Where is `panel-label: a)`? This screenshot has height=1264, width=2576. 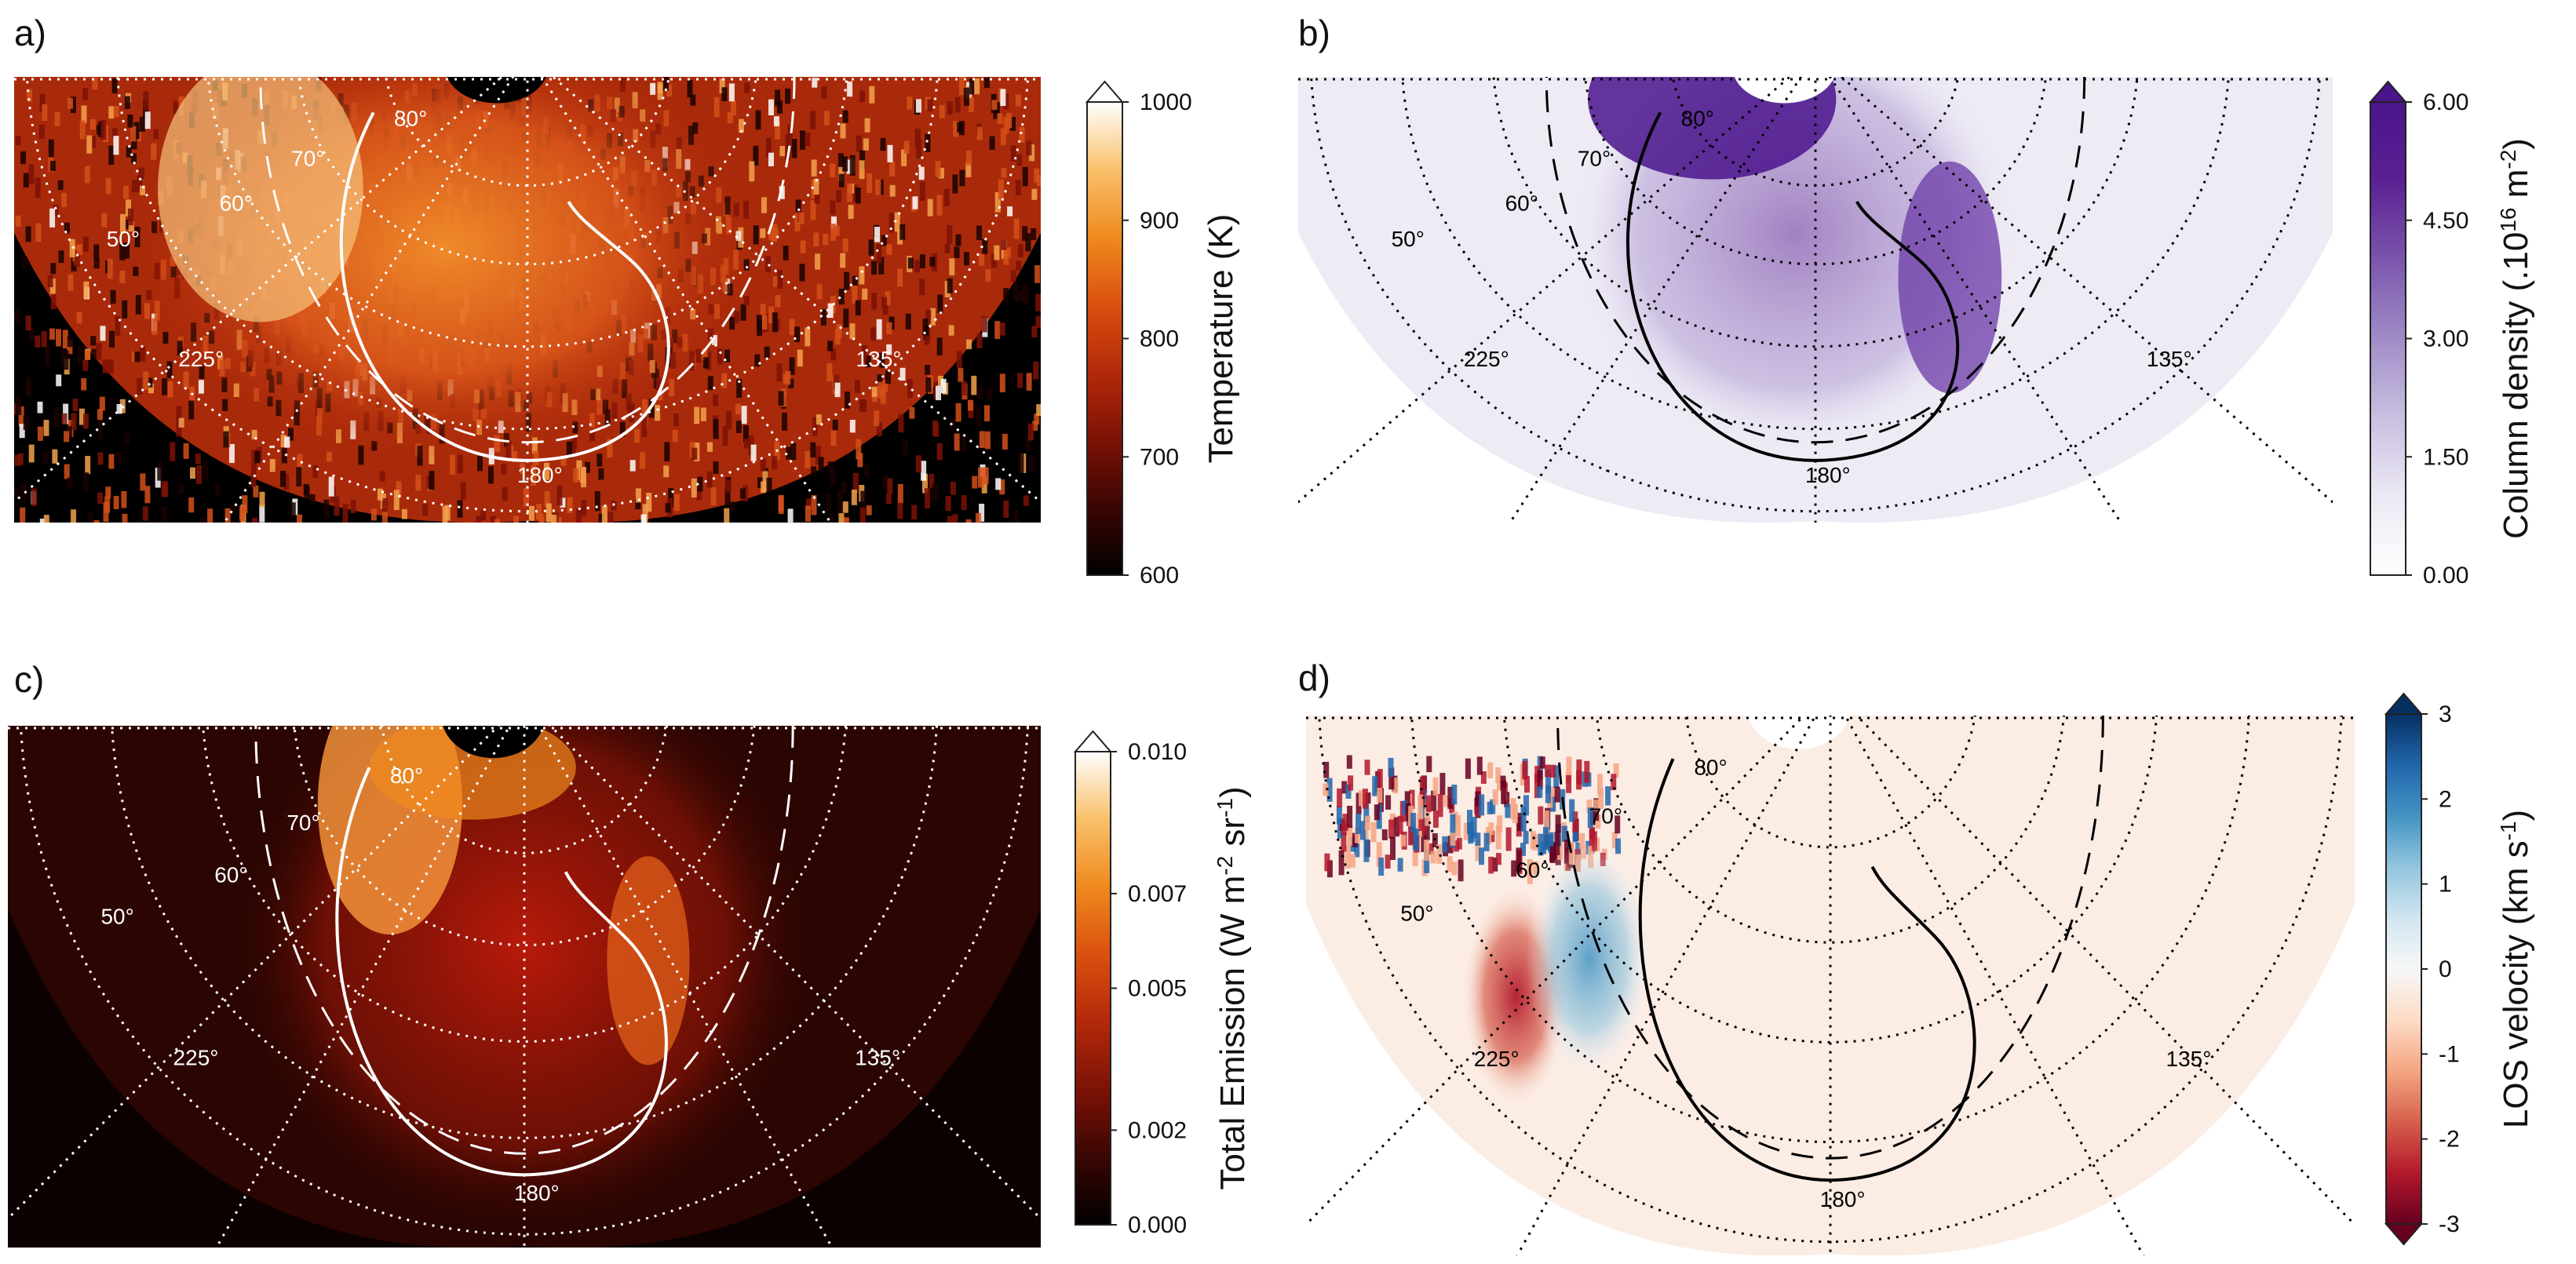
panel-label: a) is located at coordinates (30, 33).